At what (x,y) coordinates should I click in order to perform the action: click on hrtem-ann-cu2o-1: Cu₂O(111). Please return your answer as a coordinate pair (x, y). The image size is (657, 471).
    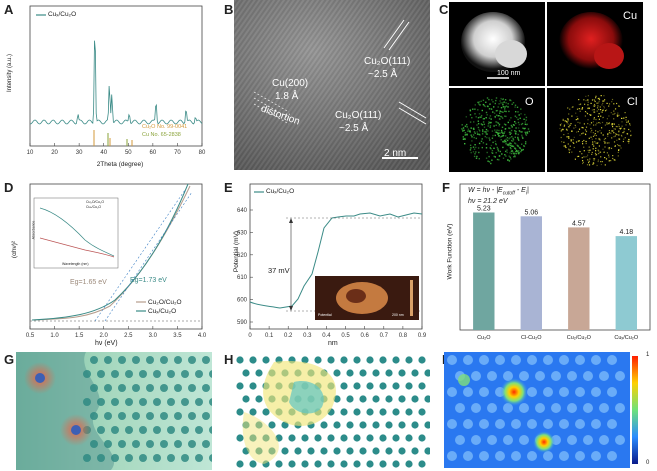
    Looking at the image, I should click on (387, 61).